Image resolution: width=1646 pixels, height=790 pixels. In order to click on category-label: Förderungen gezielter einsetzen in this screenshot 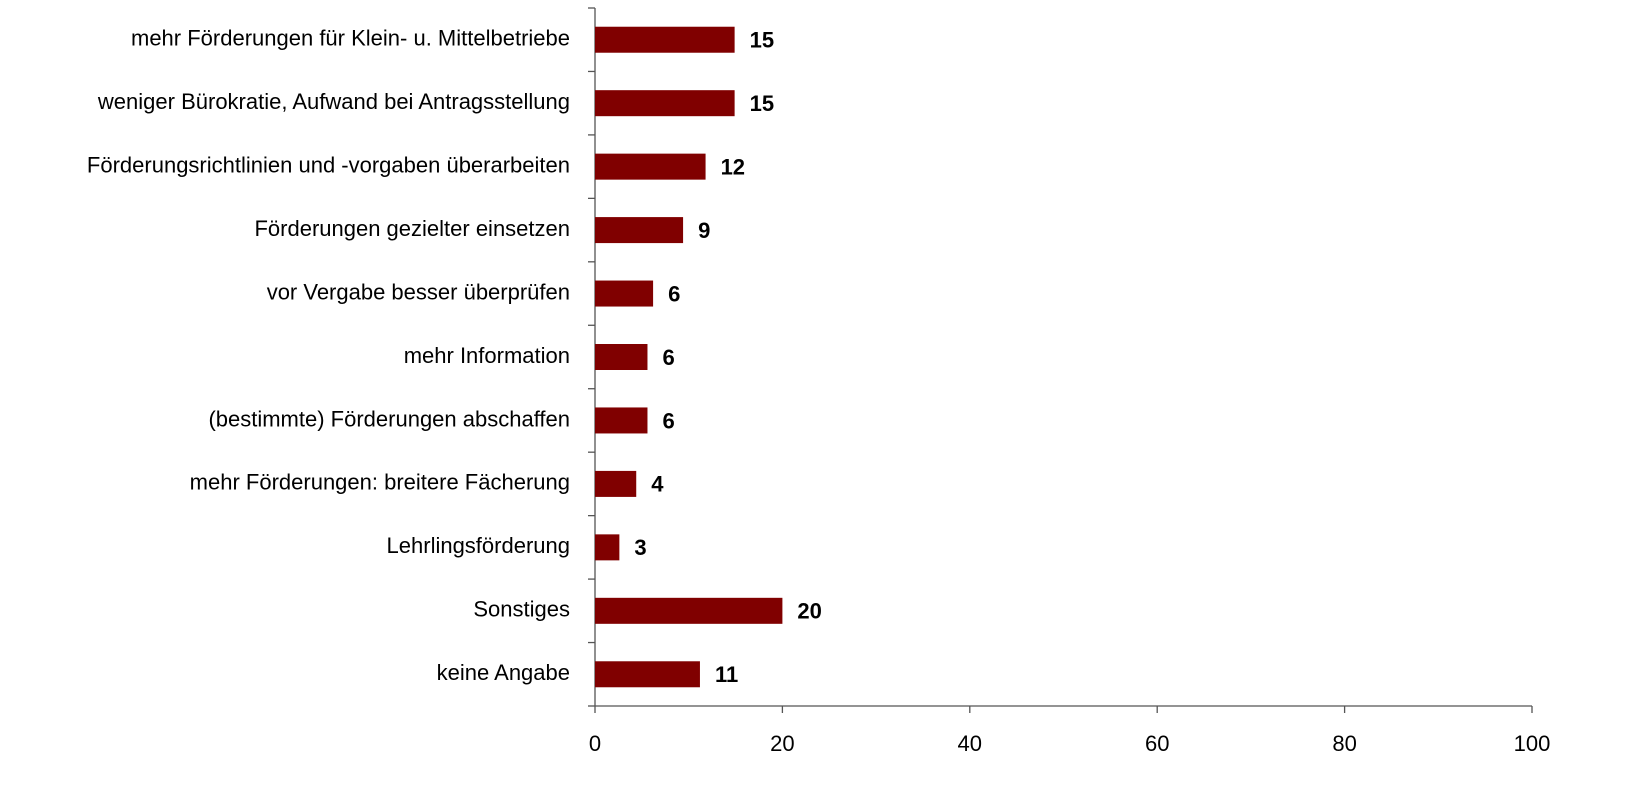, I will do `click(412, 228)`.